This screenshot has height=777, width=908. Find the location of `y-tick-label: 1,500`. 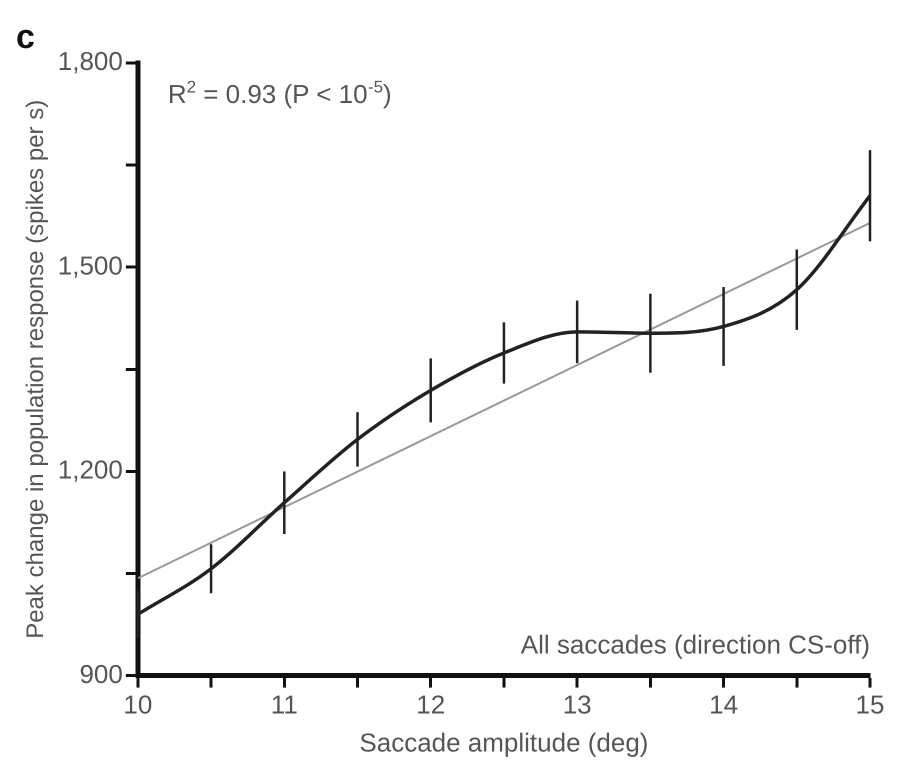

y-tick-label: 1,500 is located at coordinates (90, 265).